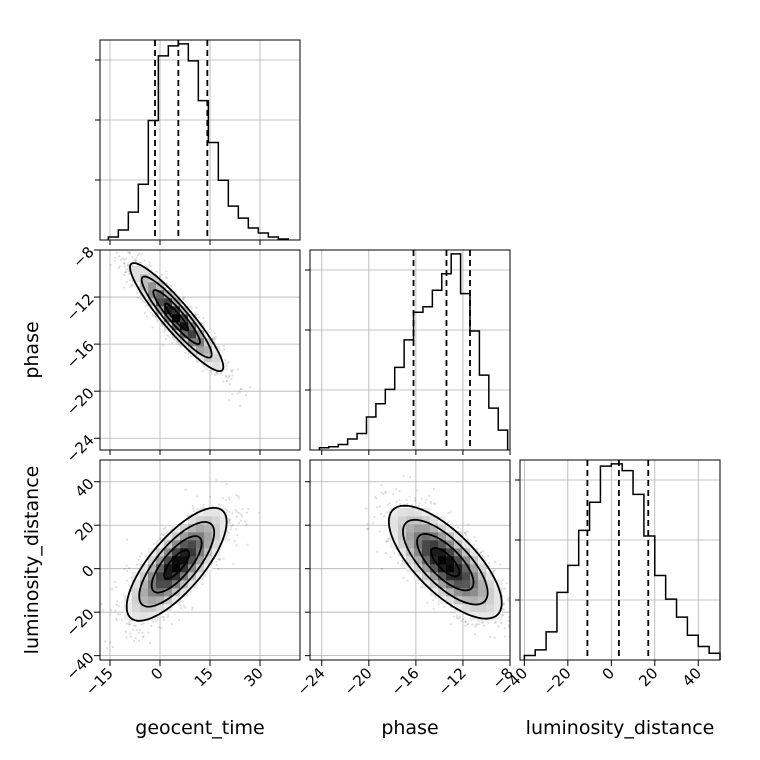 The width and height of the screenshot is (760, 760). What do you see at coordinates (200, 140) in the screenshot?
I see `panel-frame` at bounding box center [200, 140].